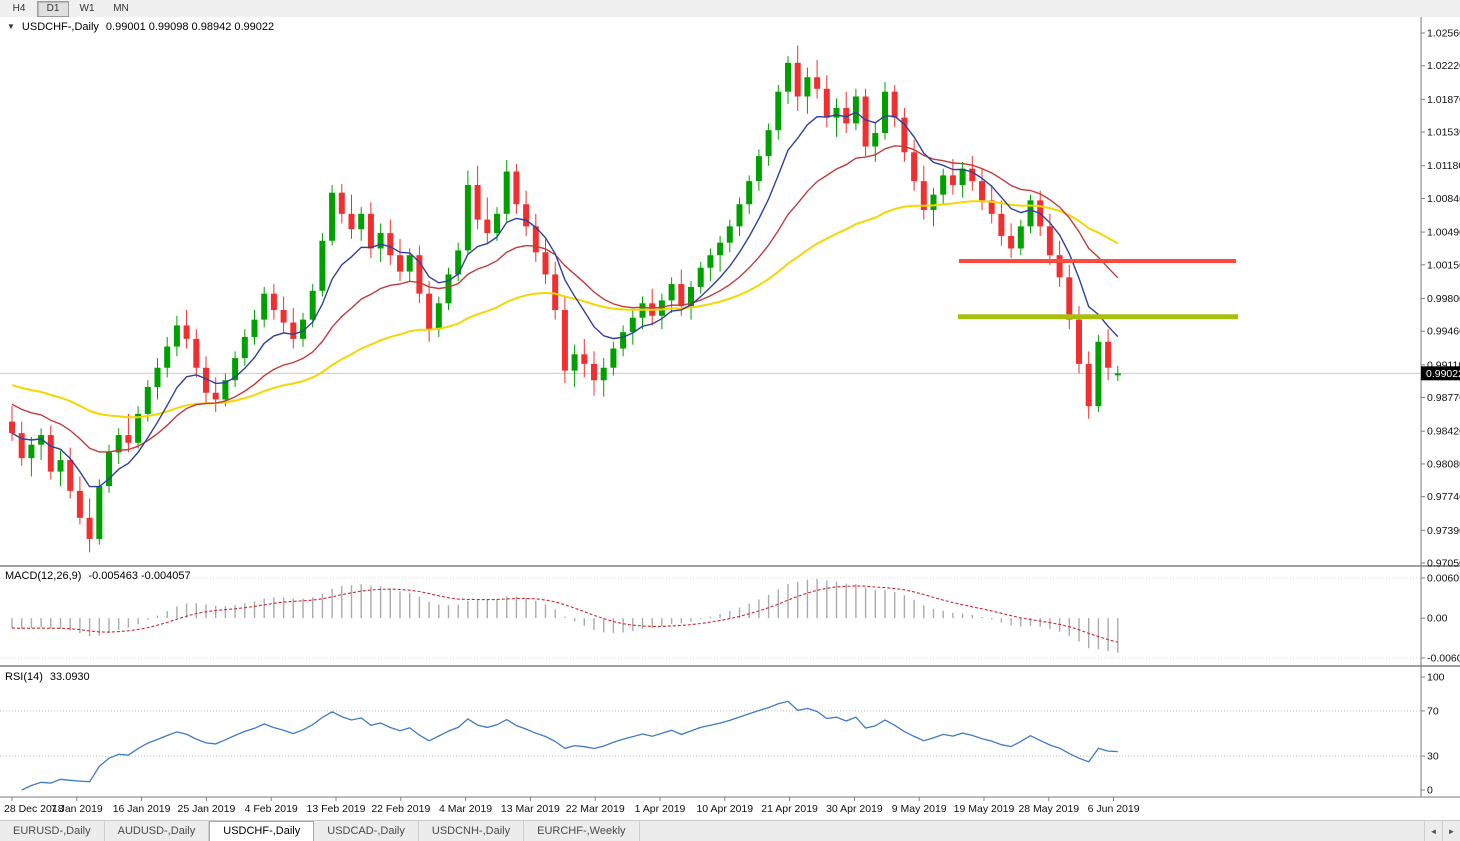  Describe the element at coordinates (582, 831) in the screenshot. I see `chart-tab-eurchf: EURCHF-,Weekly` at that location.